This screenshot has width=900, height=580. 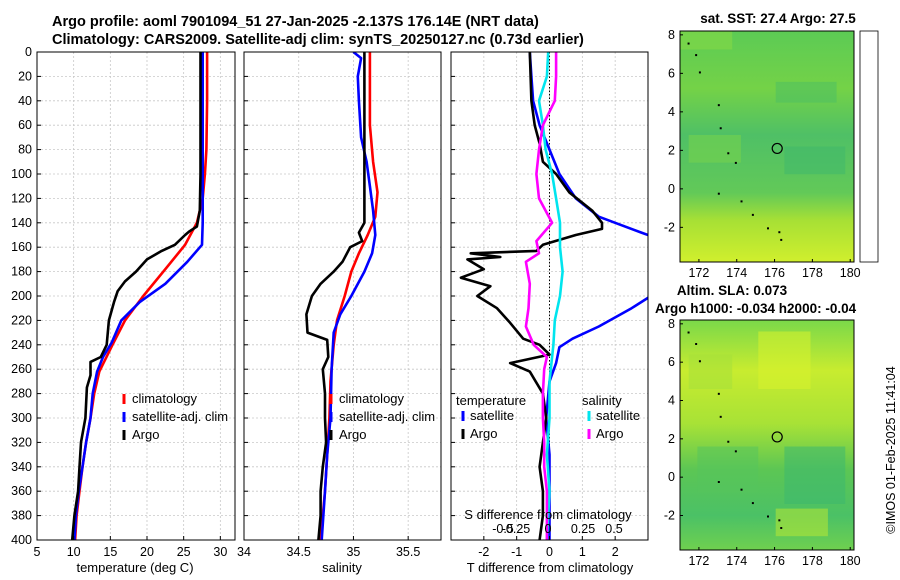 I want to click on s-tick-label: 0.25, so click(x=583, y=529).